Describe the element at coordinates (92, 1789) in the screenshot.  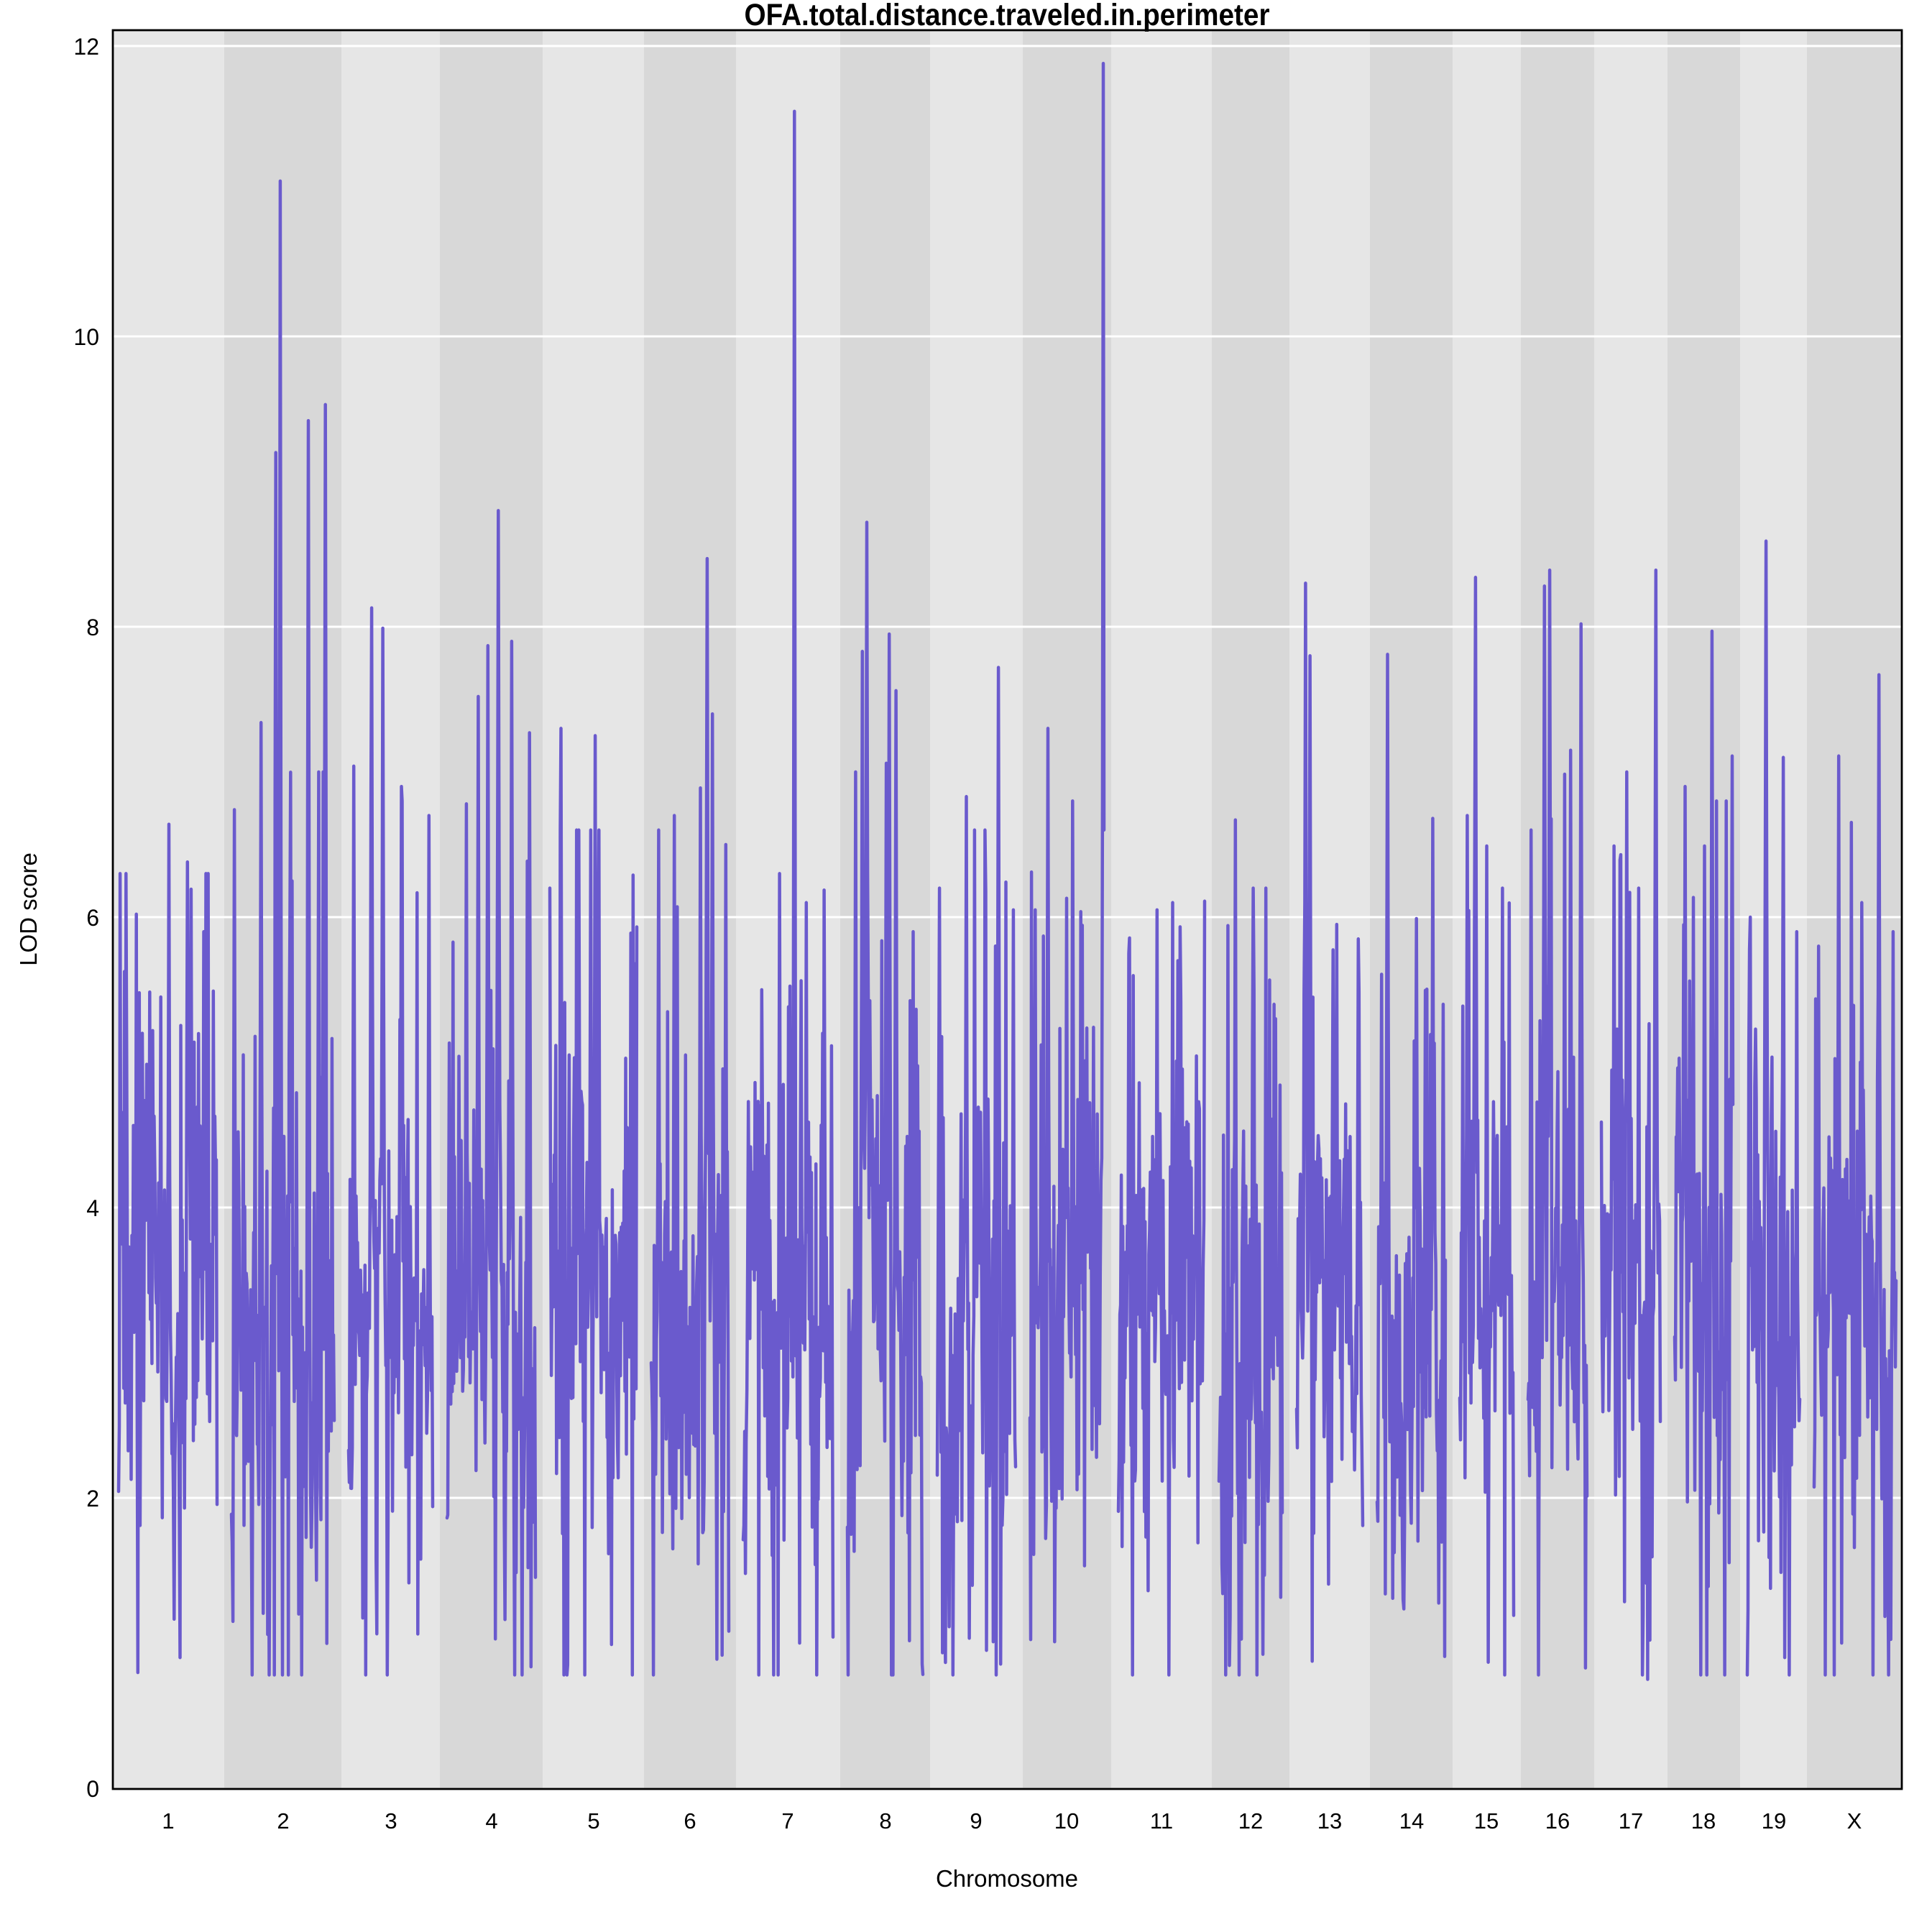
I see `svg-text: 0` at that location.